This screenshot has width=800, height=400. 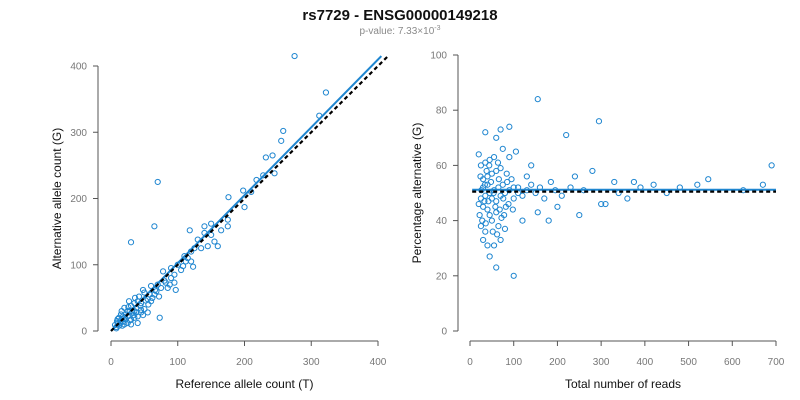 What do you see at coordinates (78, 133) in the screenshot?
I see `y-tick-label: 300` at bounding box center [78, 133].